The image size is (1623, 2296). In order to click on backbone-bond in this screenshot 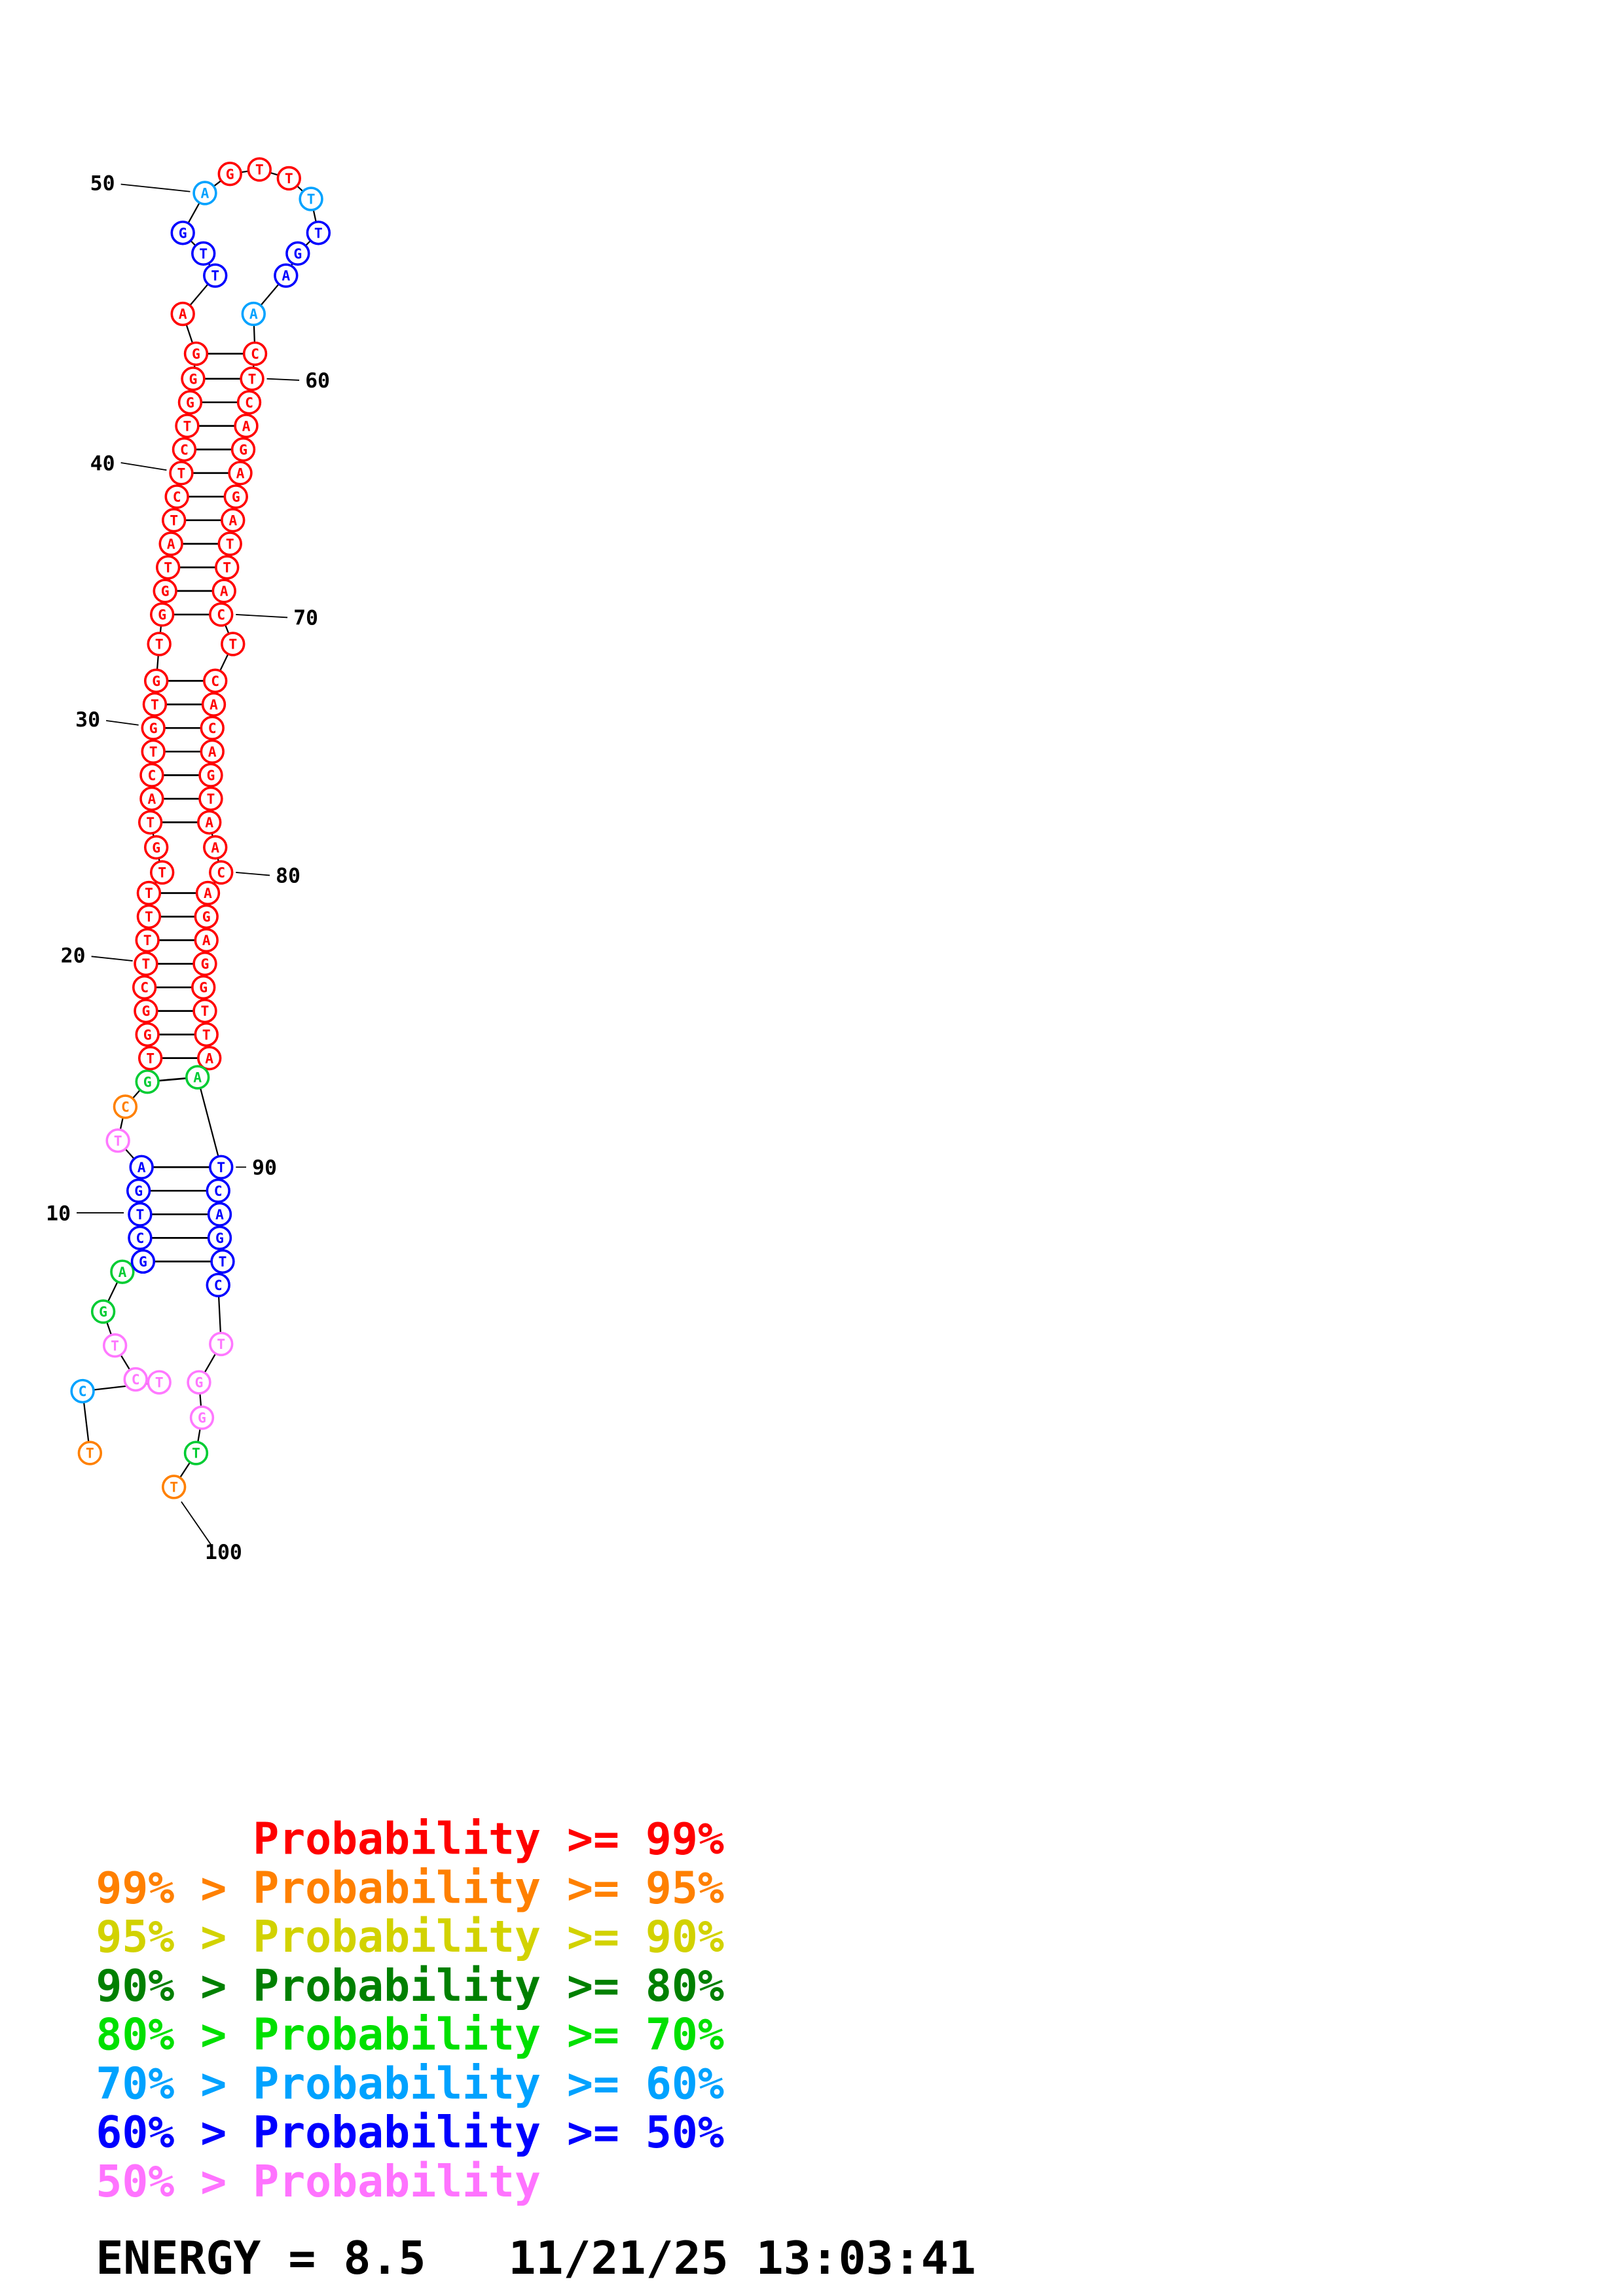, I will do `click(209, 1122)`.